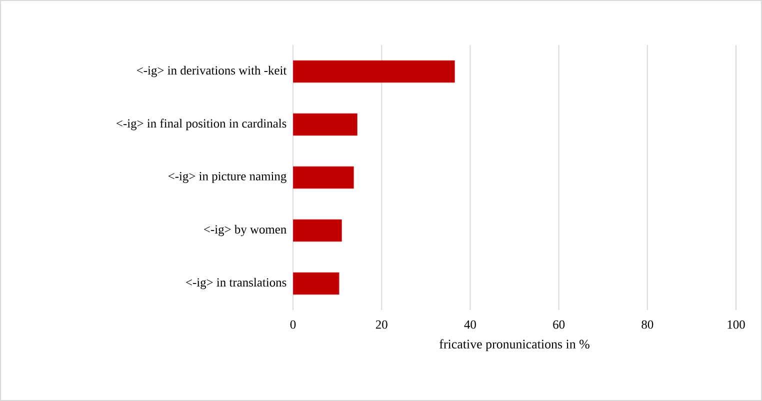 This screenshot has height=401, width=762. What do you see at coordinates (736, 324) in the screenshot?
I see `x-tick-label: 100` at bounding box center [736, 324].